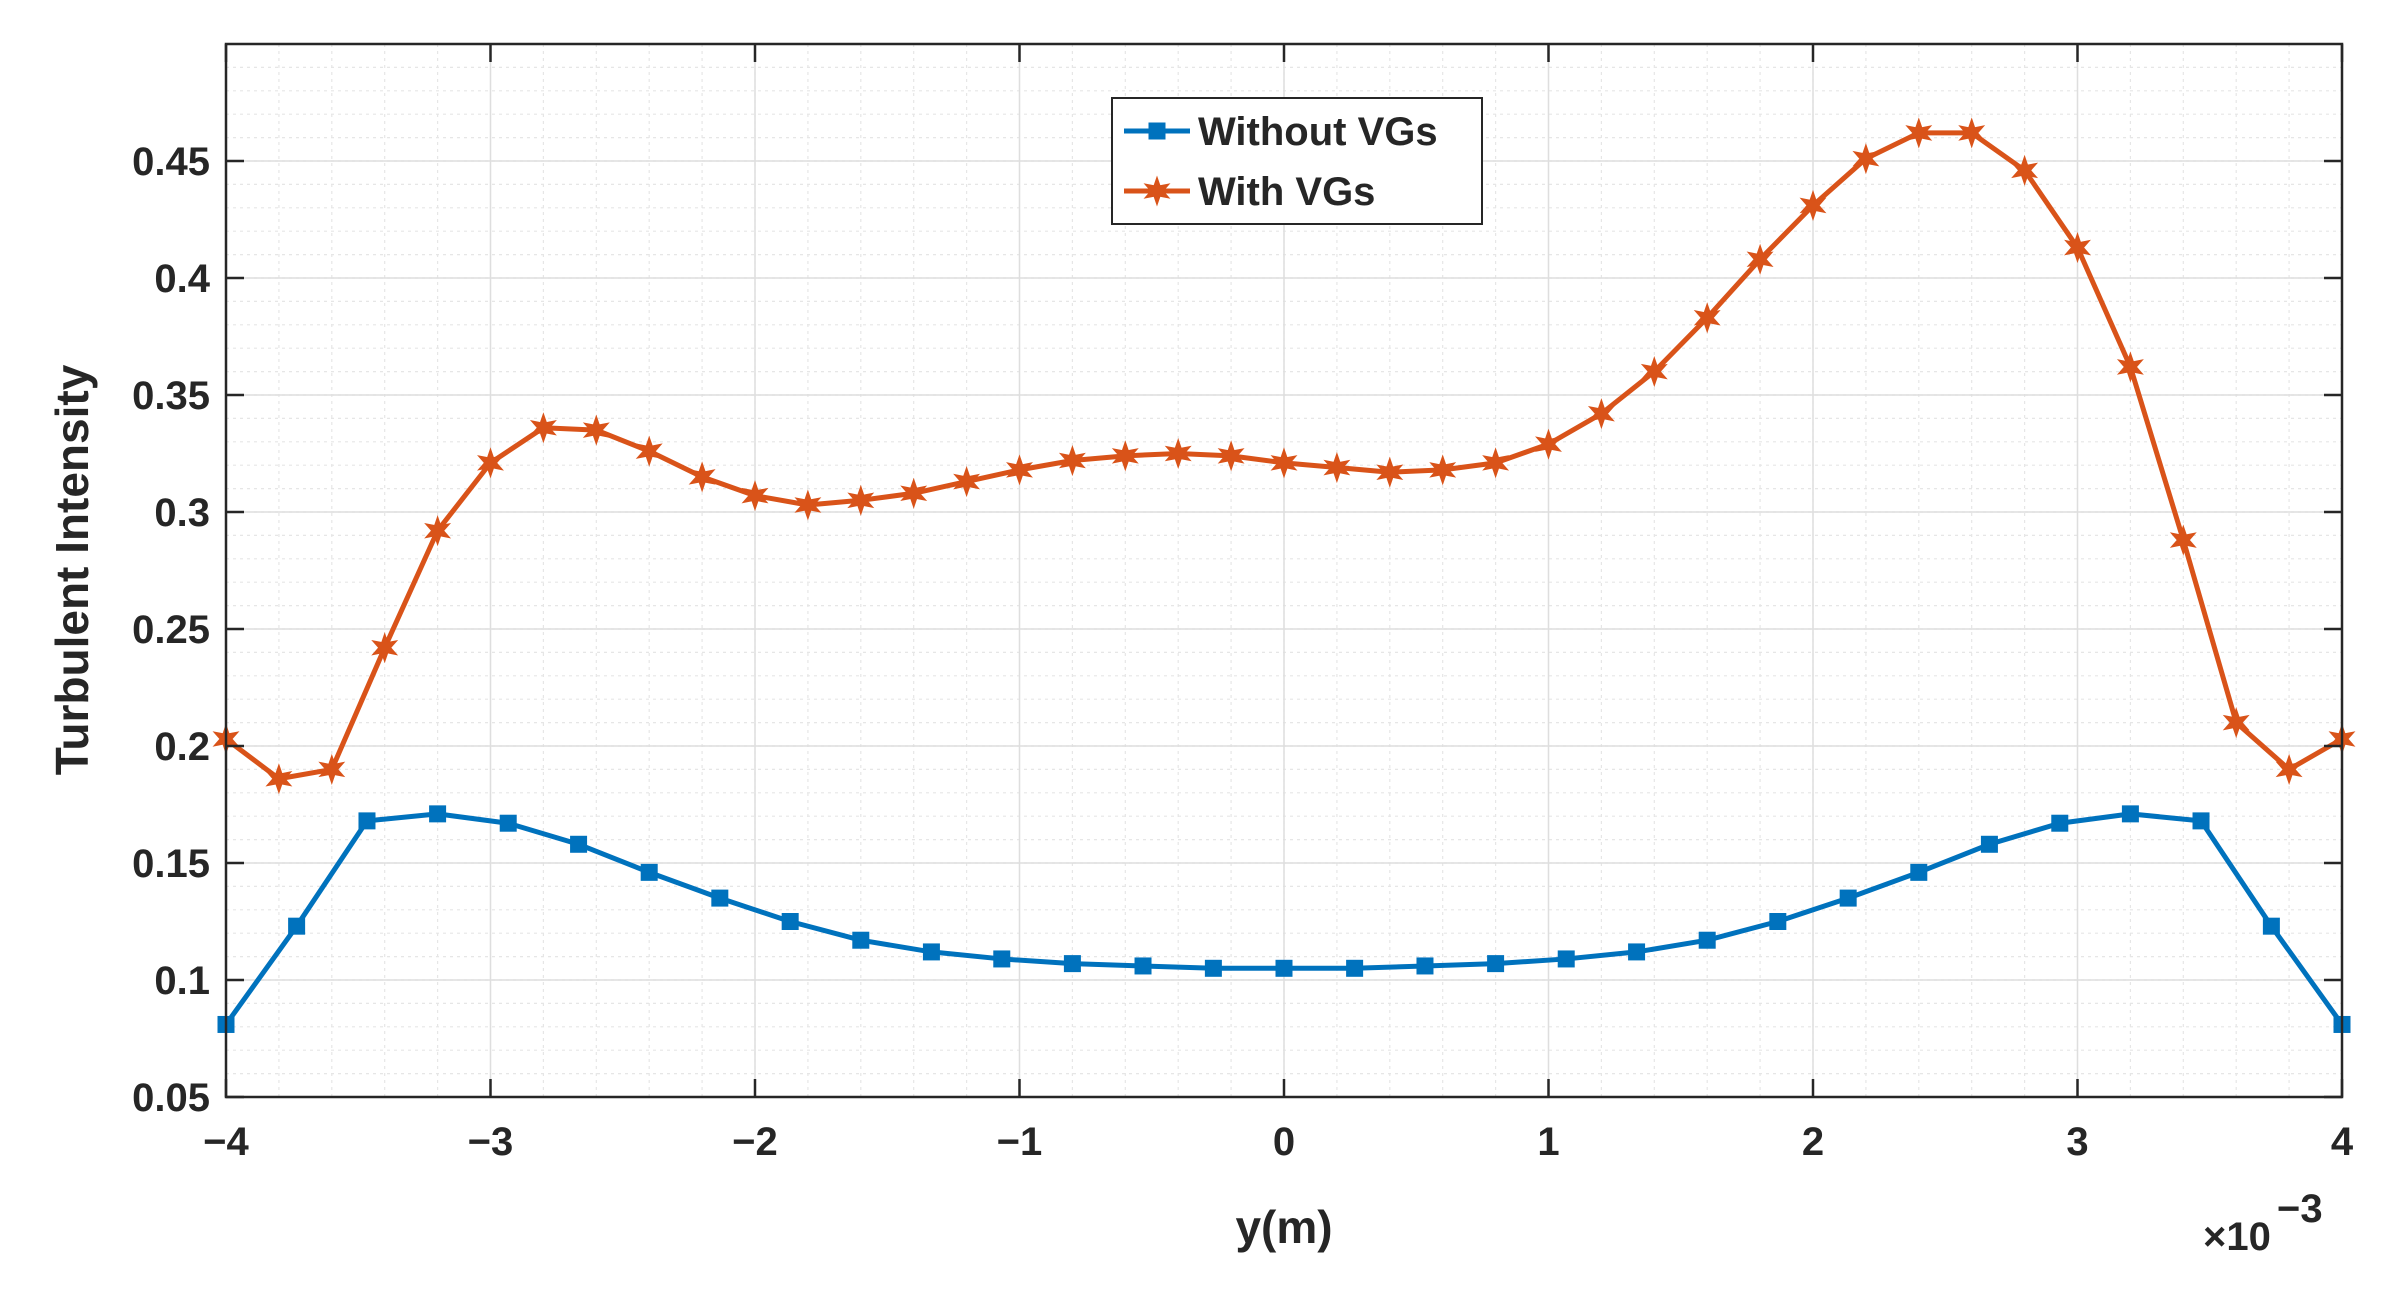 Image resolution: width=2392 pixels, height=1306 pixels. Describe the element at coordinates (2342, 1142) in the screenshot. I see `x-tick-label: 4` at that location.